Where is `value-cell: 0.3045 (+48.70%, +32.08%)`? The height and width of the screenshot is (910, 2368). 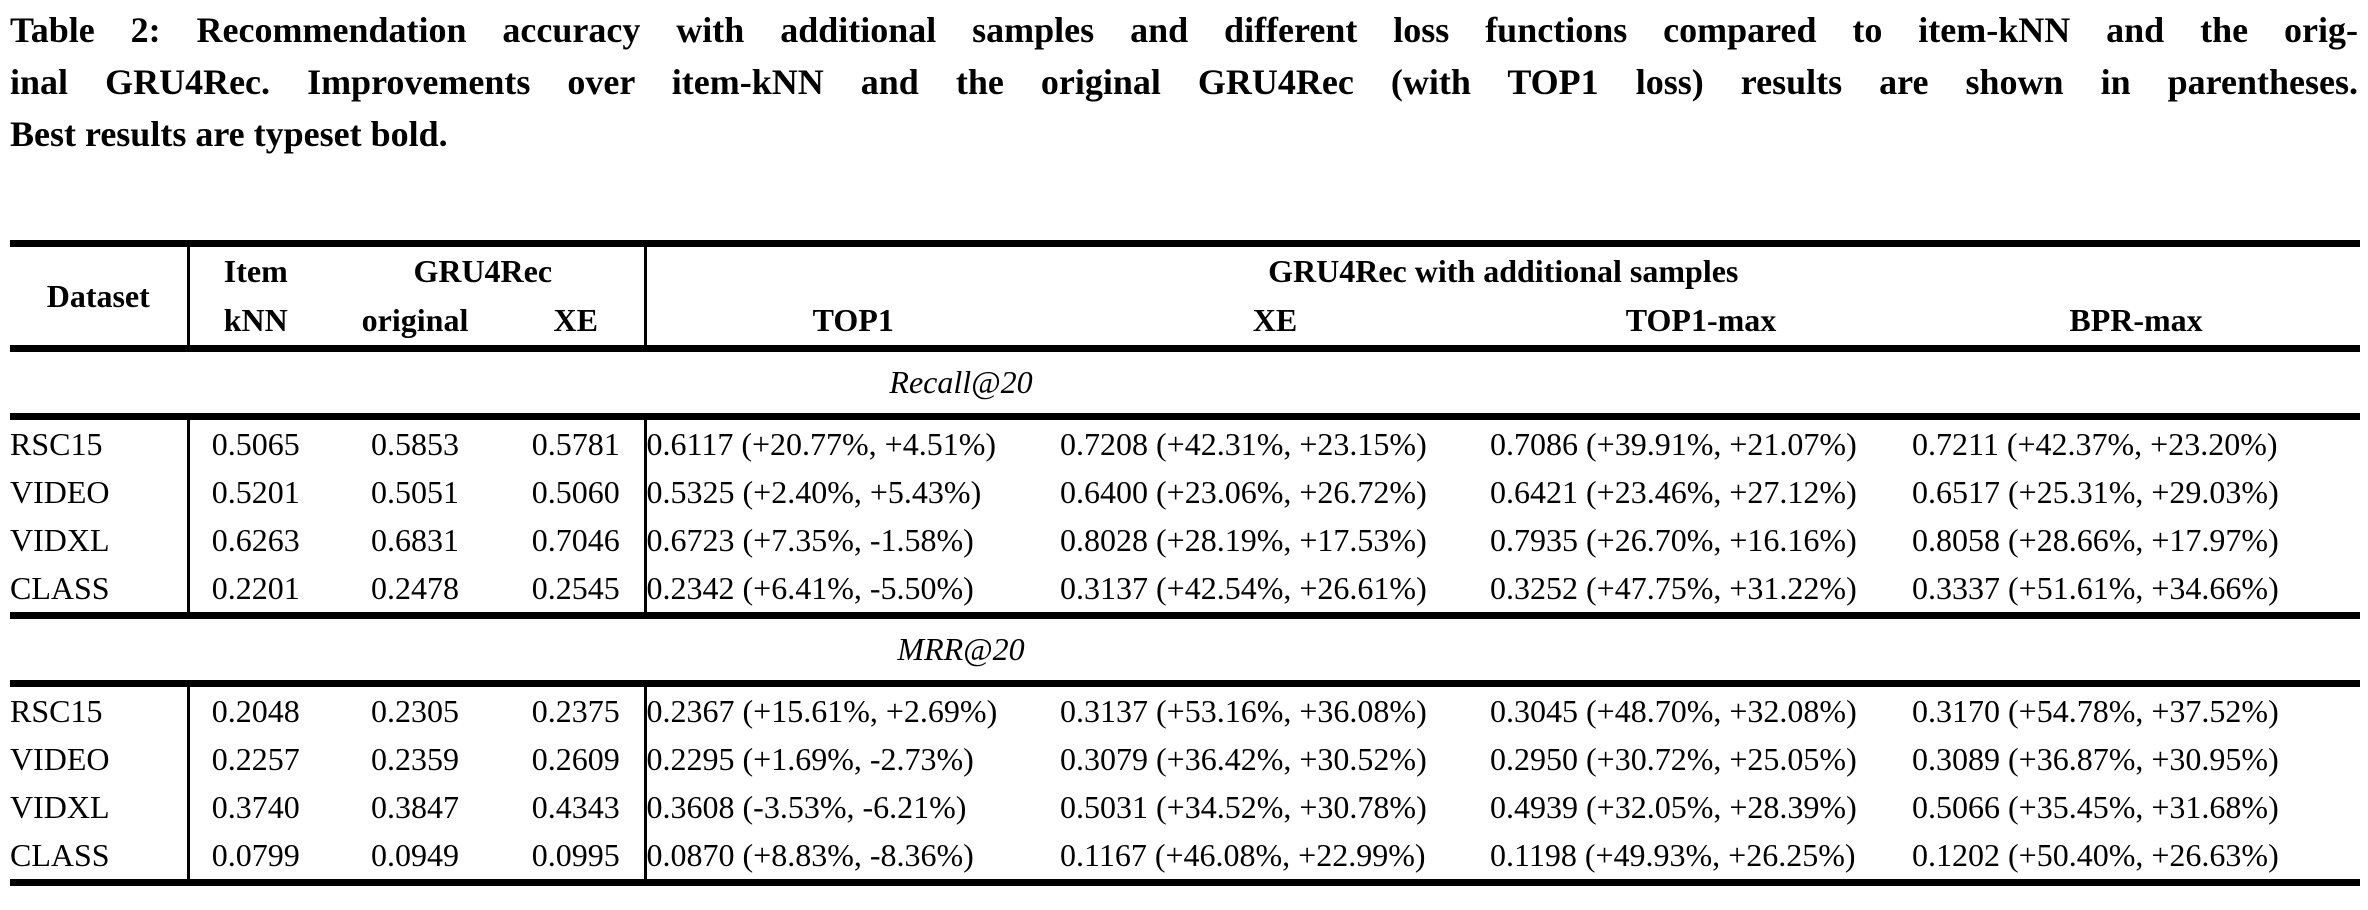 value-cell: 0.3045 (+48.70%, +32.08%) is located at coordinates (1673, 710).